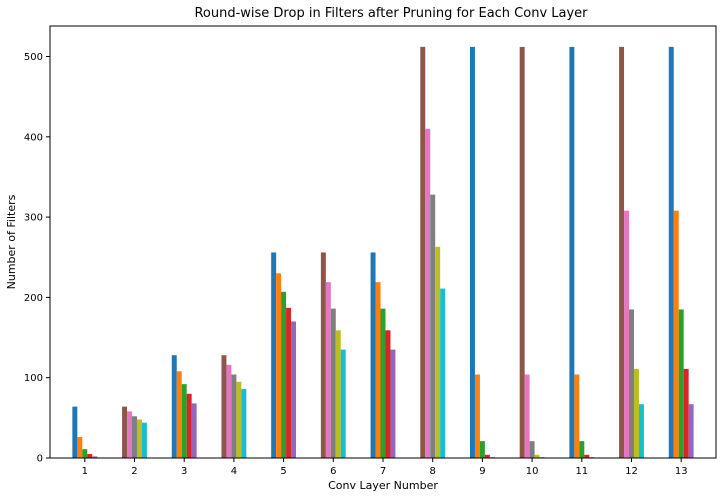  I want to click on x-tick-label: 6, so click(333, 471).